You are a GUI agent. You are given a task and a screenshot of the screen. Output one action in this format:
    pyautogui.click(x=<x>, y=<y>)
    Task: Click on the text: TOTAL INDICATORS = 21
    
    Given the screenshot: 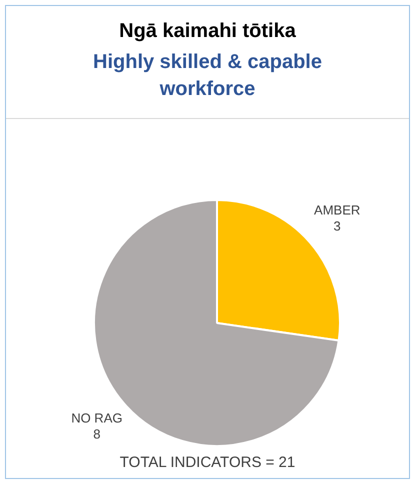 What is the action you would take?
    pyautogui.click(x=208, y=463)
    